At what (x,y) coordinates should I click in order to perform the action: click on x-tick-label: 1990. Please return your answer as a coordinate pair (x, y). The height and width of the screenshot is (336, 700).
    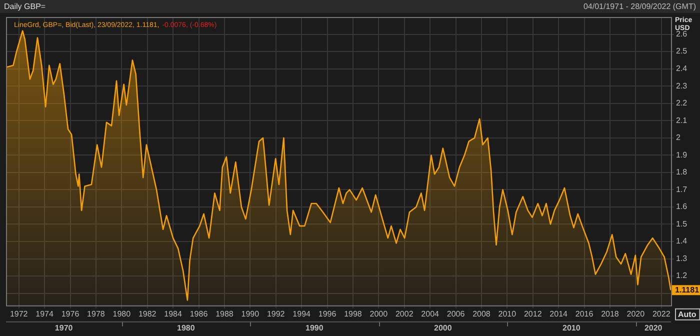
    Looking at the image, I should click on (250, 313).